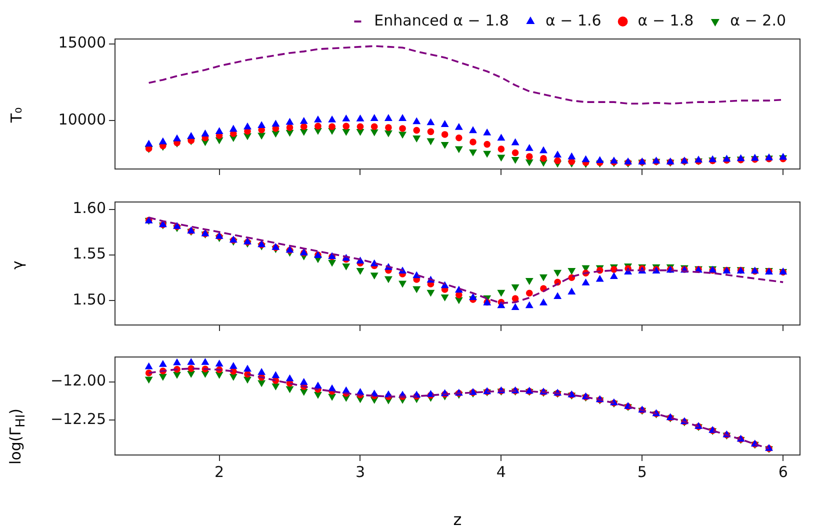 Image resolution: width=817 pixels, height=532 pixels. What do you see at coordinates (573, 20) in the screenshot?
I see `legend-label: α − 1.6` at bounding box center [573, 20].